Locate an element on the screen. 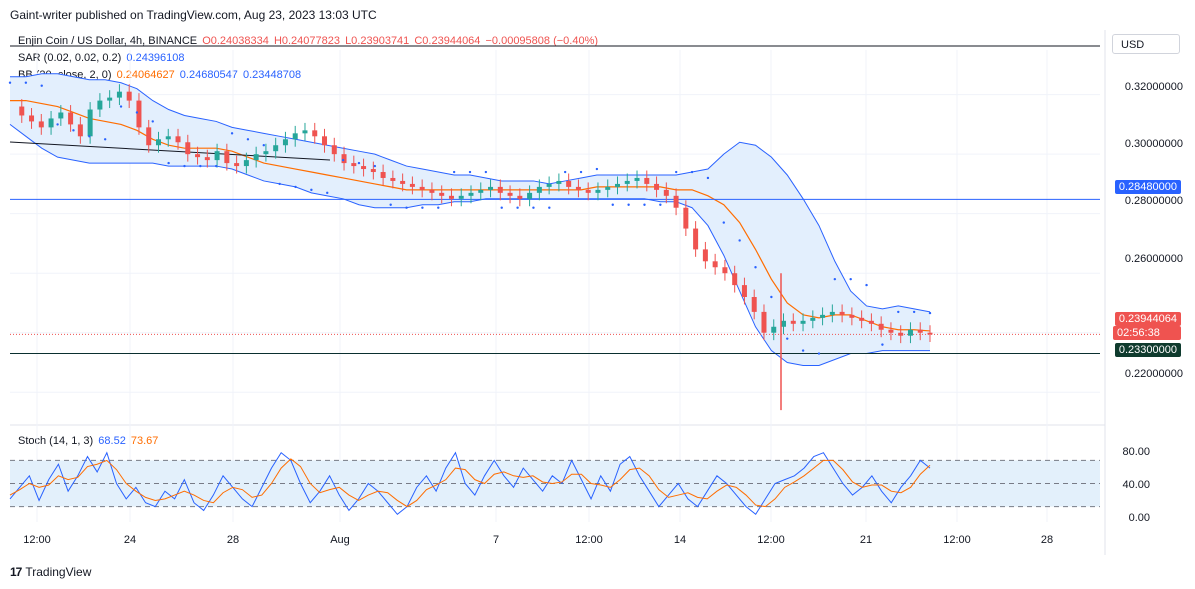  sar-legend: SAR (0.02, 0.02, 0.2) 0.24396108 is located at coordinates (102, 58).